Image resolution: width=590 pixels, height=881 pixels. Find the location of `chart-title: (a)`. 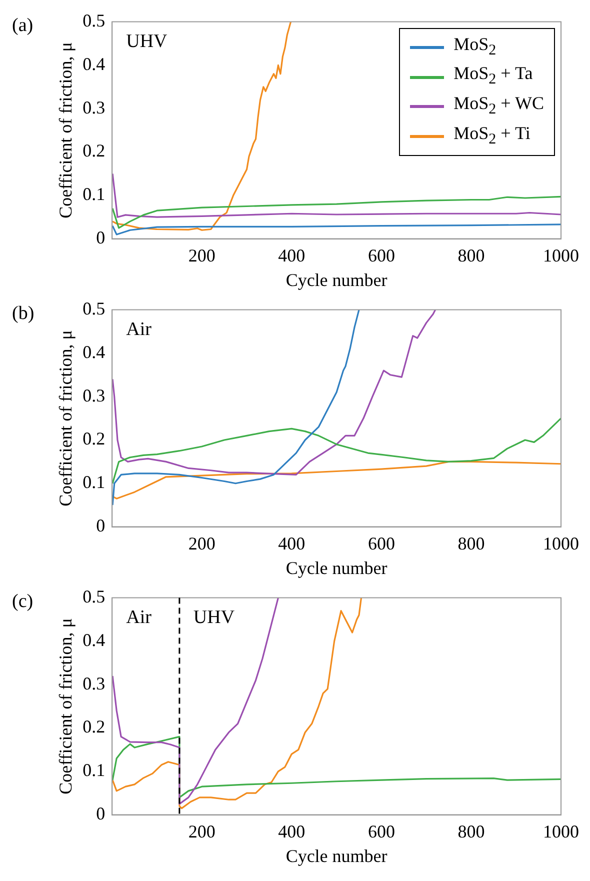

chart-title: (a) is located at coordinates (23, 25).